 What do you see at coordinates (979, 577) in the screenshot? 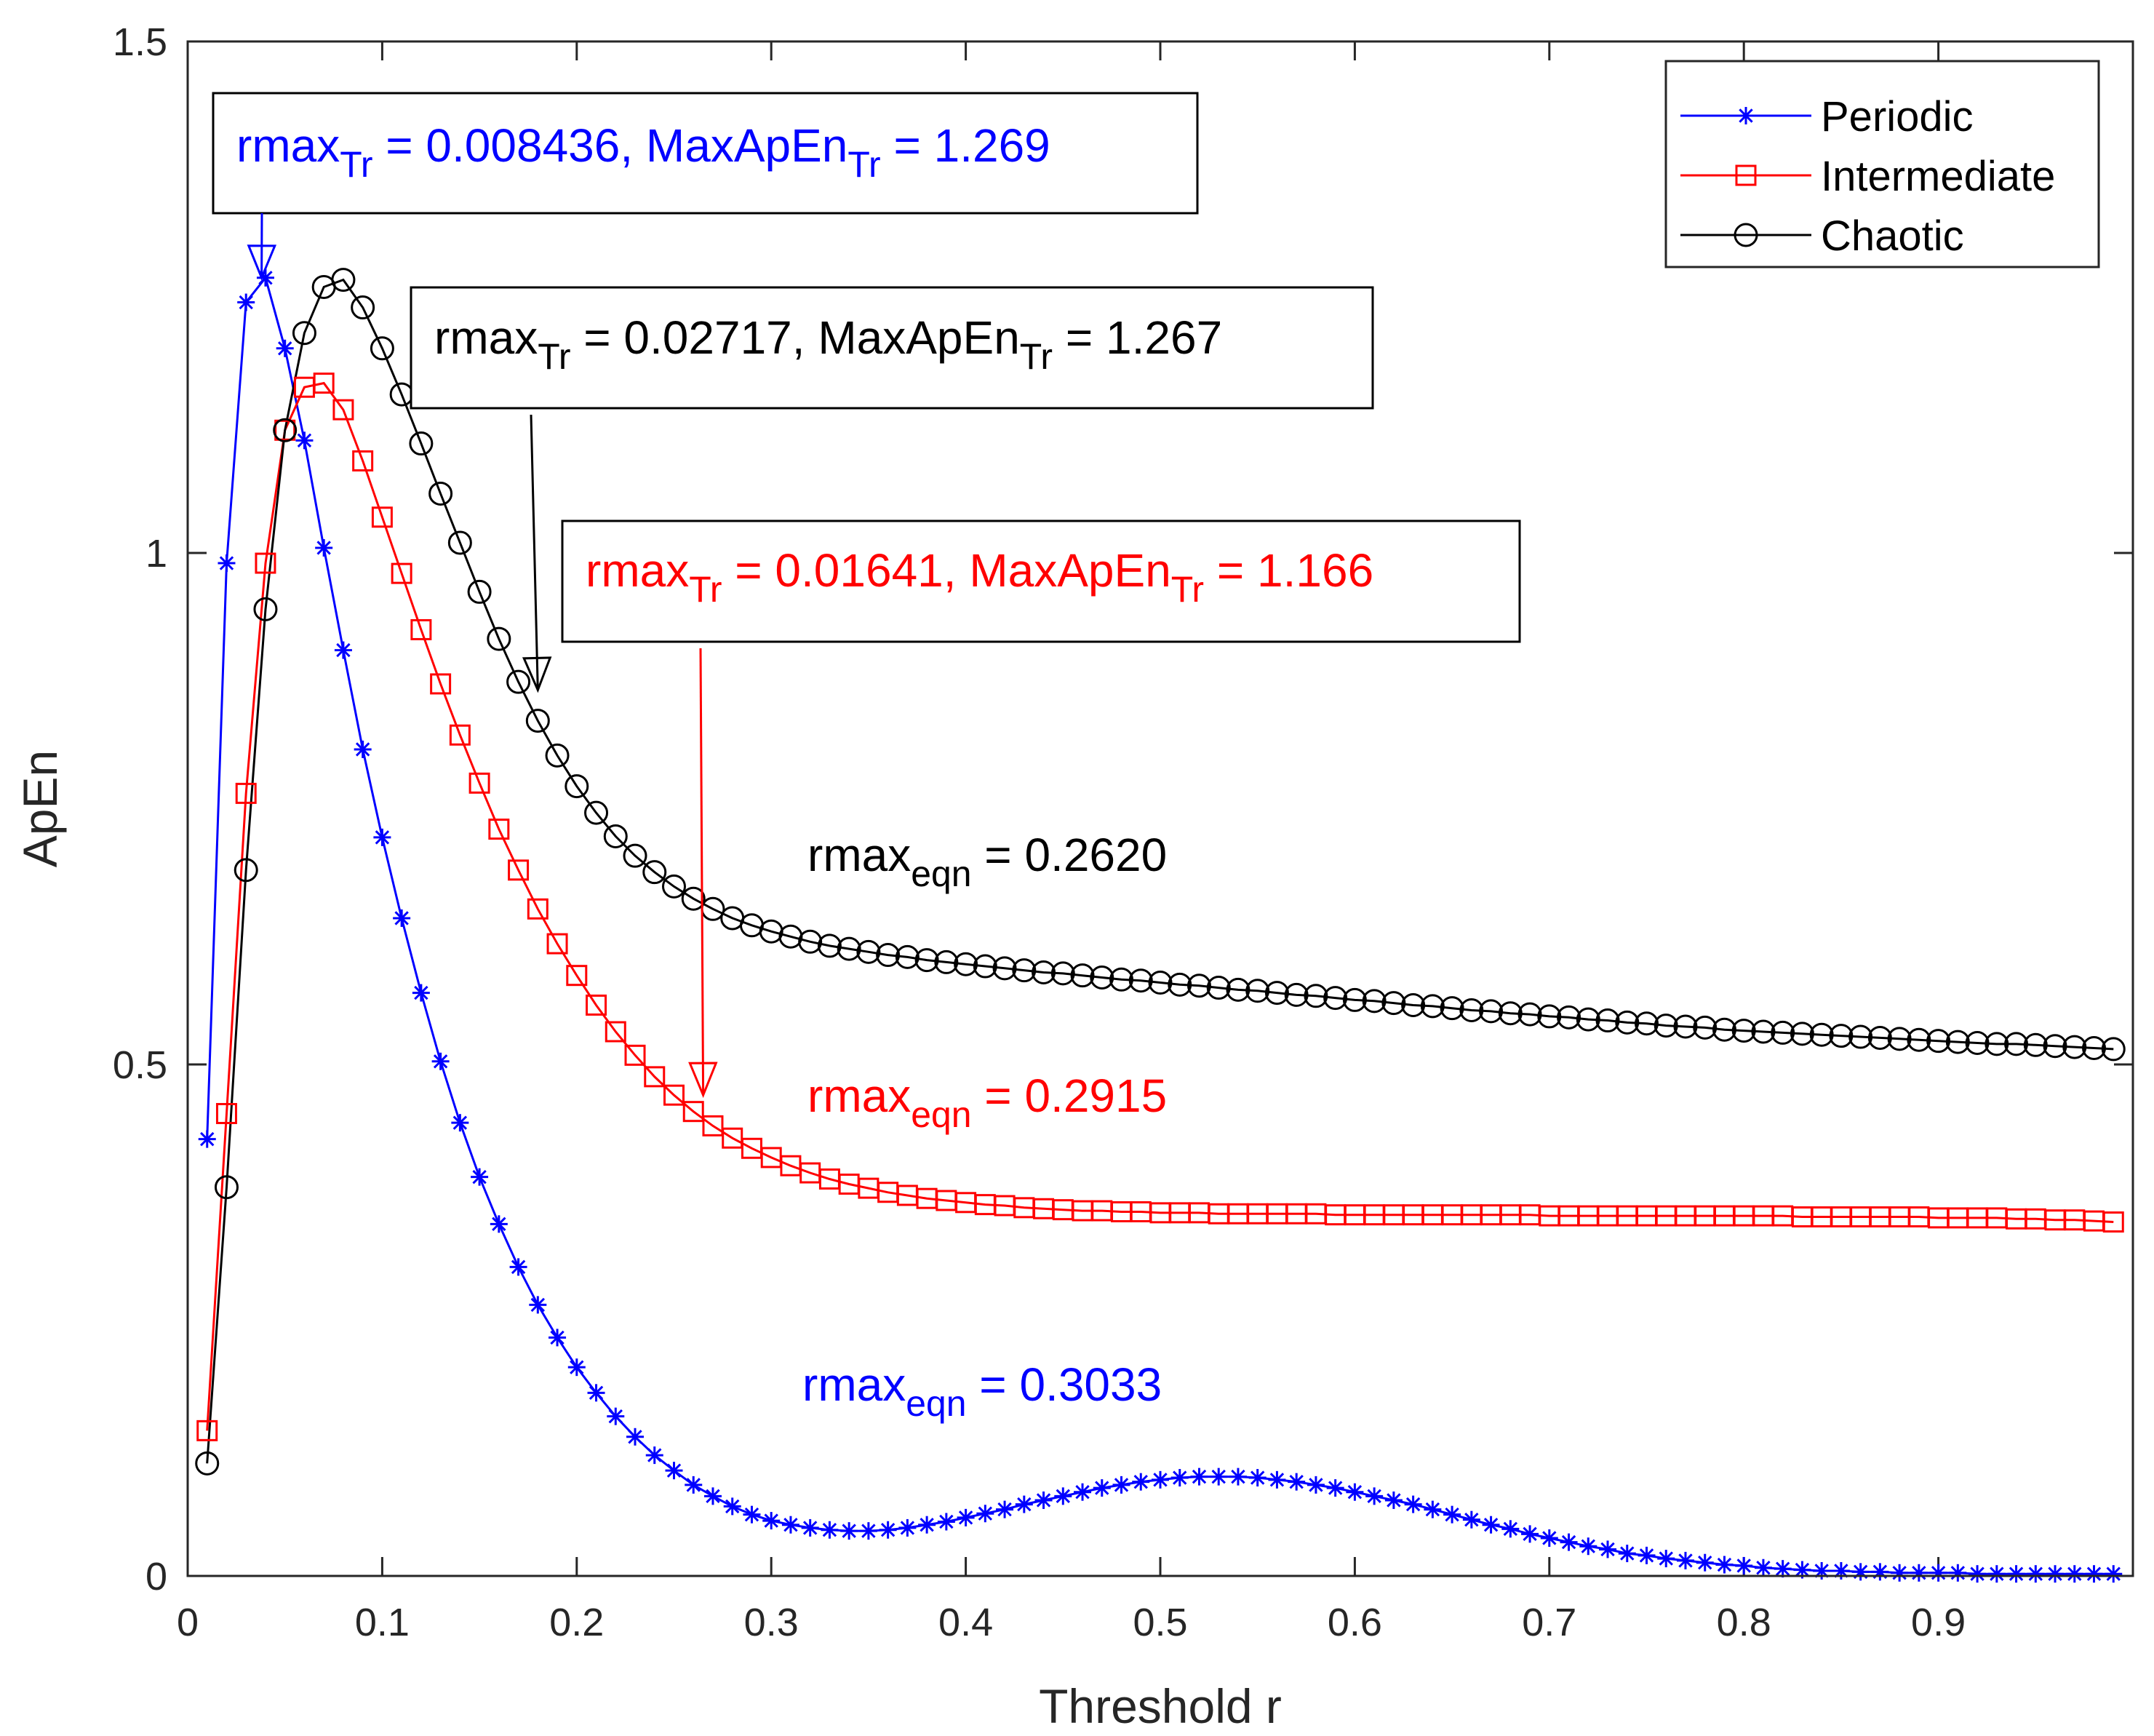
I see `intermediate-annotation-text: rmaxTr = 0.01641, MaxApEnTr = 1.166` at bounding box center [979, 577].